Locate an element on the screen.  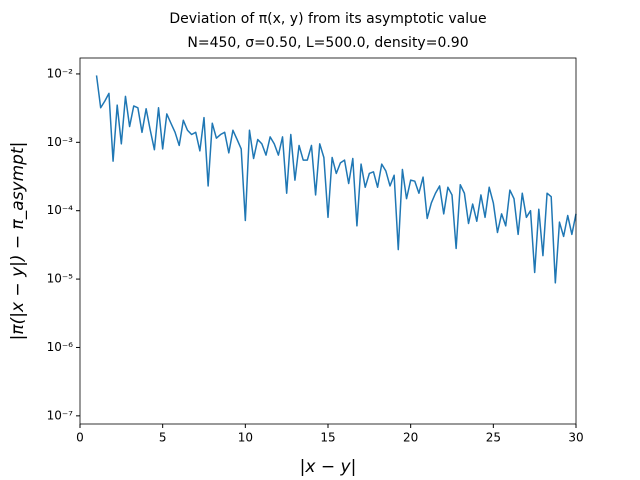
y-tick-label: 10⁻³ is located at coordinates (60, 142).